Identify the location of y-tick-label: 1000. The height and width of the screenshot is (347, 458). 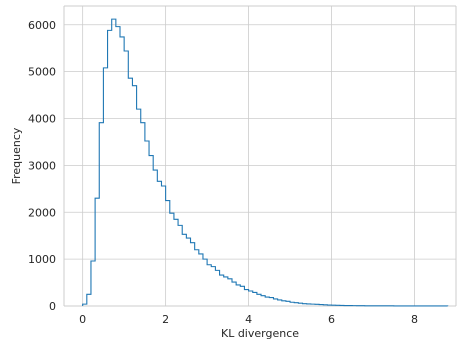
(42, 259).